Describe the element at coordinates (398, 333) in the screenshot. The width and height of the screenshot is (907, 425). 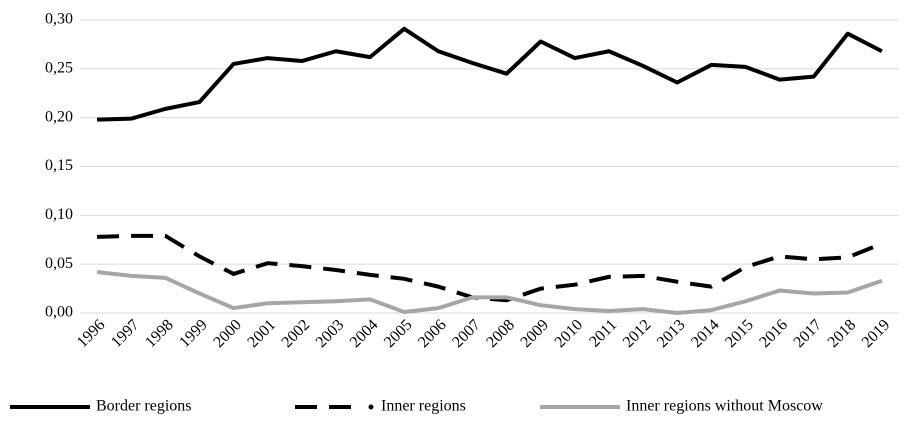
I see `x-tick-label: 2005` at that location.